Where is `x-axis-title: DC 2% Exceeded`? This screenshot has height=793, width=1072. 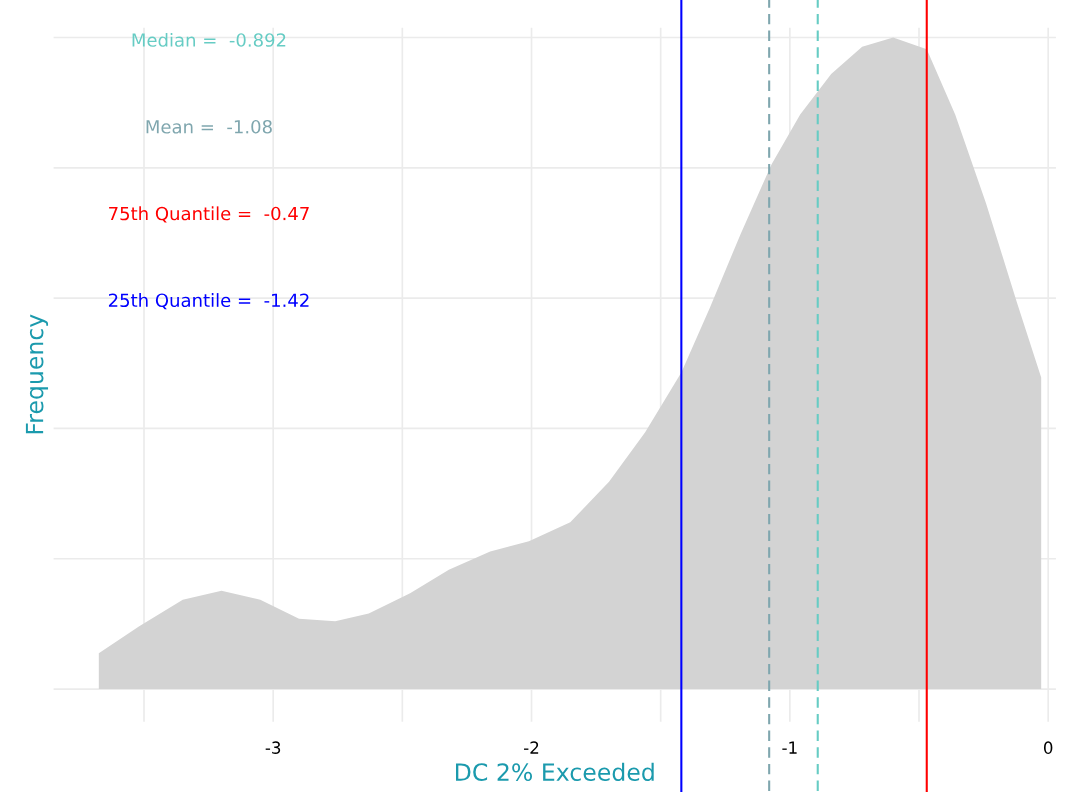 x-axis-title: DC 2% Exceeded is located at coordinates (555, 772).